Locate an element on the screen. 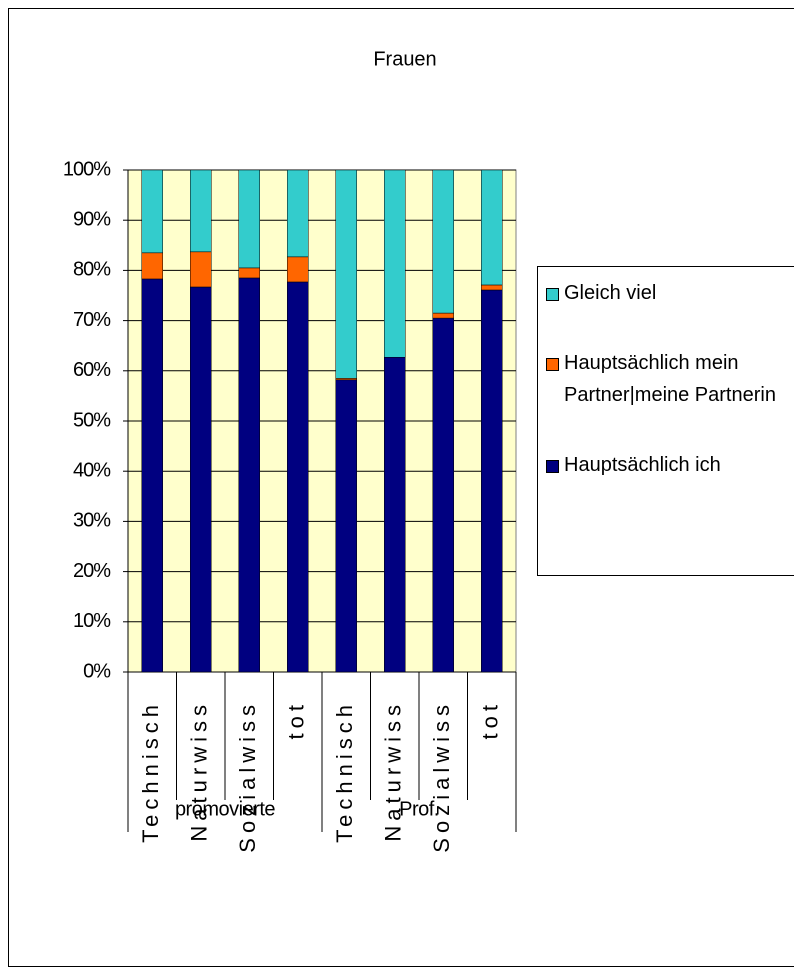 This screenshot has width=794, height=979. chart-title: Frauen is located at coordinates (404, 59).